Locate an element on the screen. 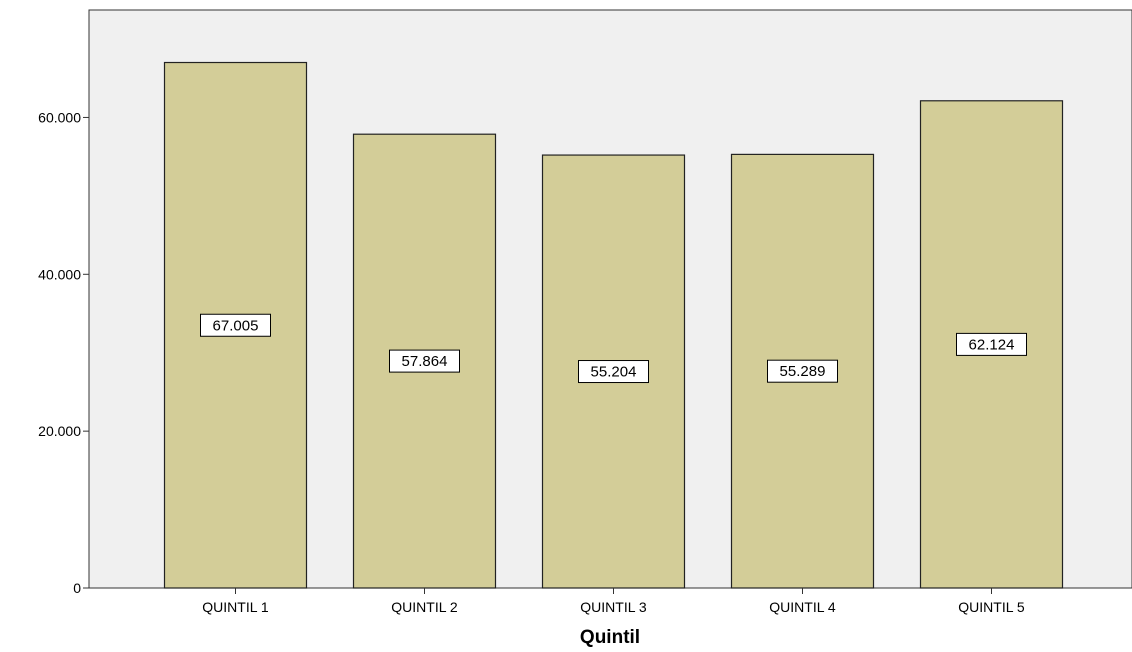 The width and height of the screenshot is (1132, 652). y-tick-label: 40.000 is located at coordinates (59, 274).